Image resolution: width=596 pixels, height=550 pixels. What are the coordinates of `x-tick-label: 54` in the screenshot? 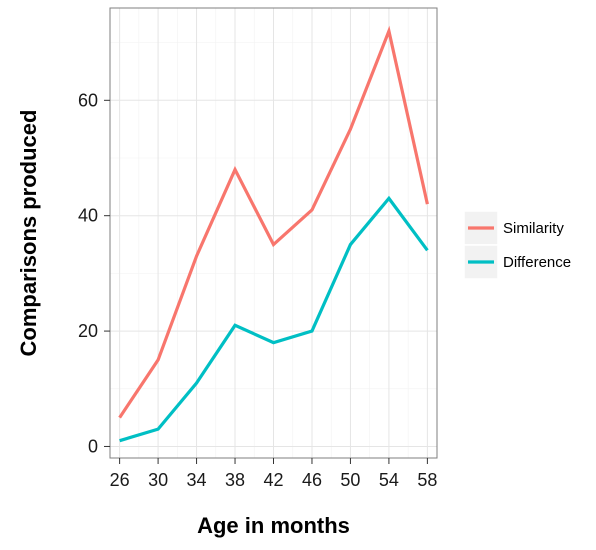 It's located at (389, 480).